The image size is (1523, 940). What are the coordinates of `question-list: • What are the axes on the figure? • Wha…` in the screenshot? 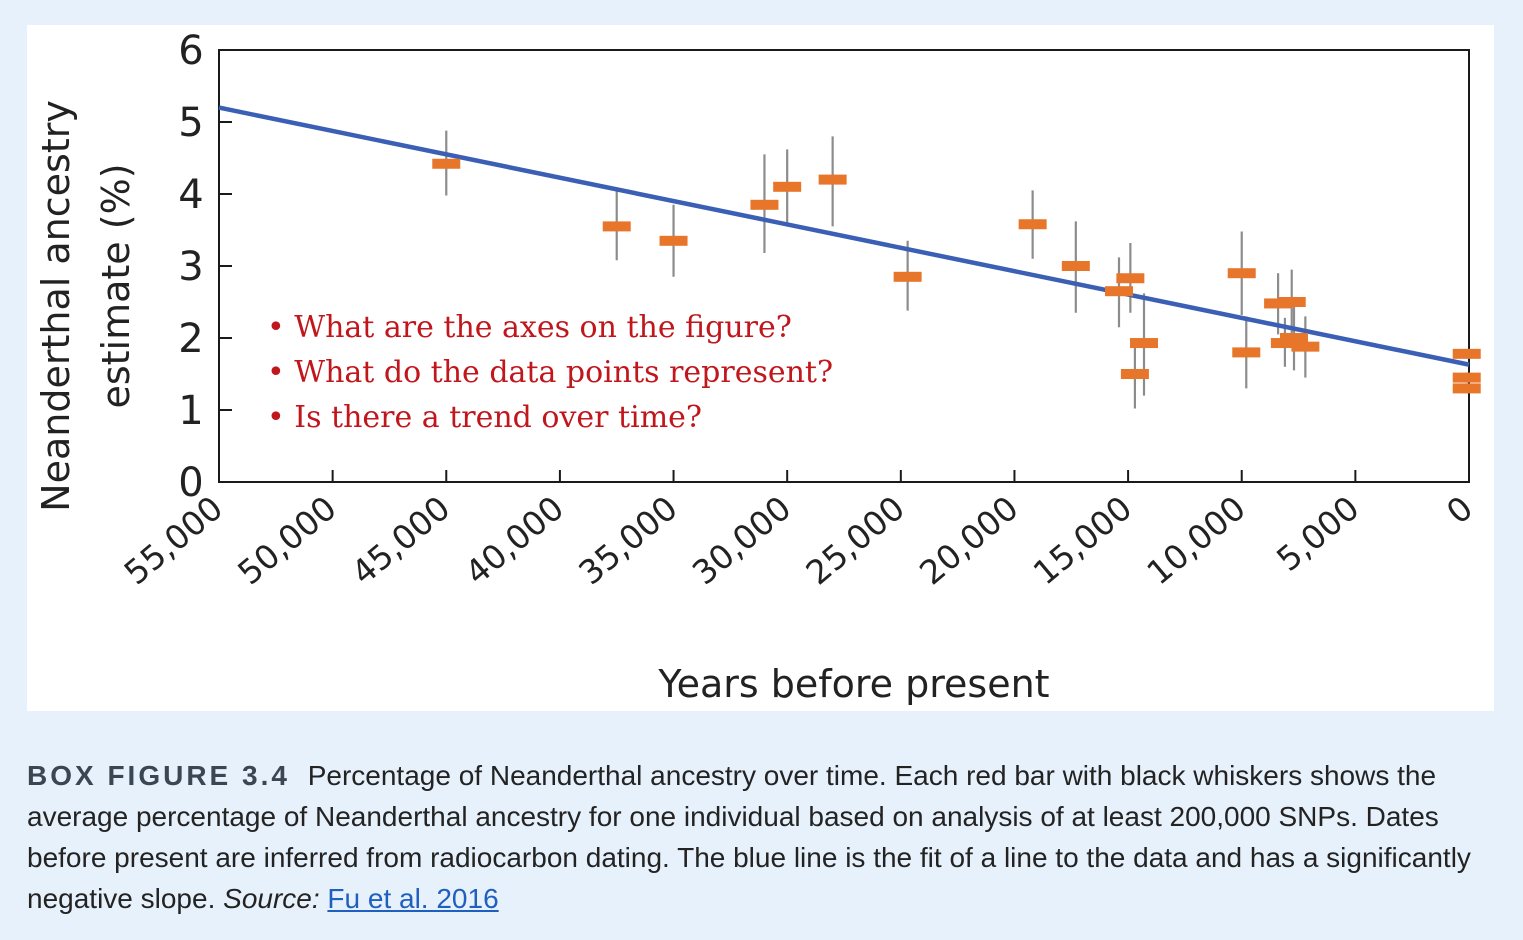 It's located at (550, 372).